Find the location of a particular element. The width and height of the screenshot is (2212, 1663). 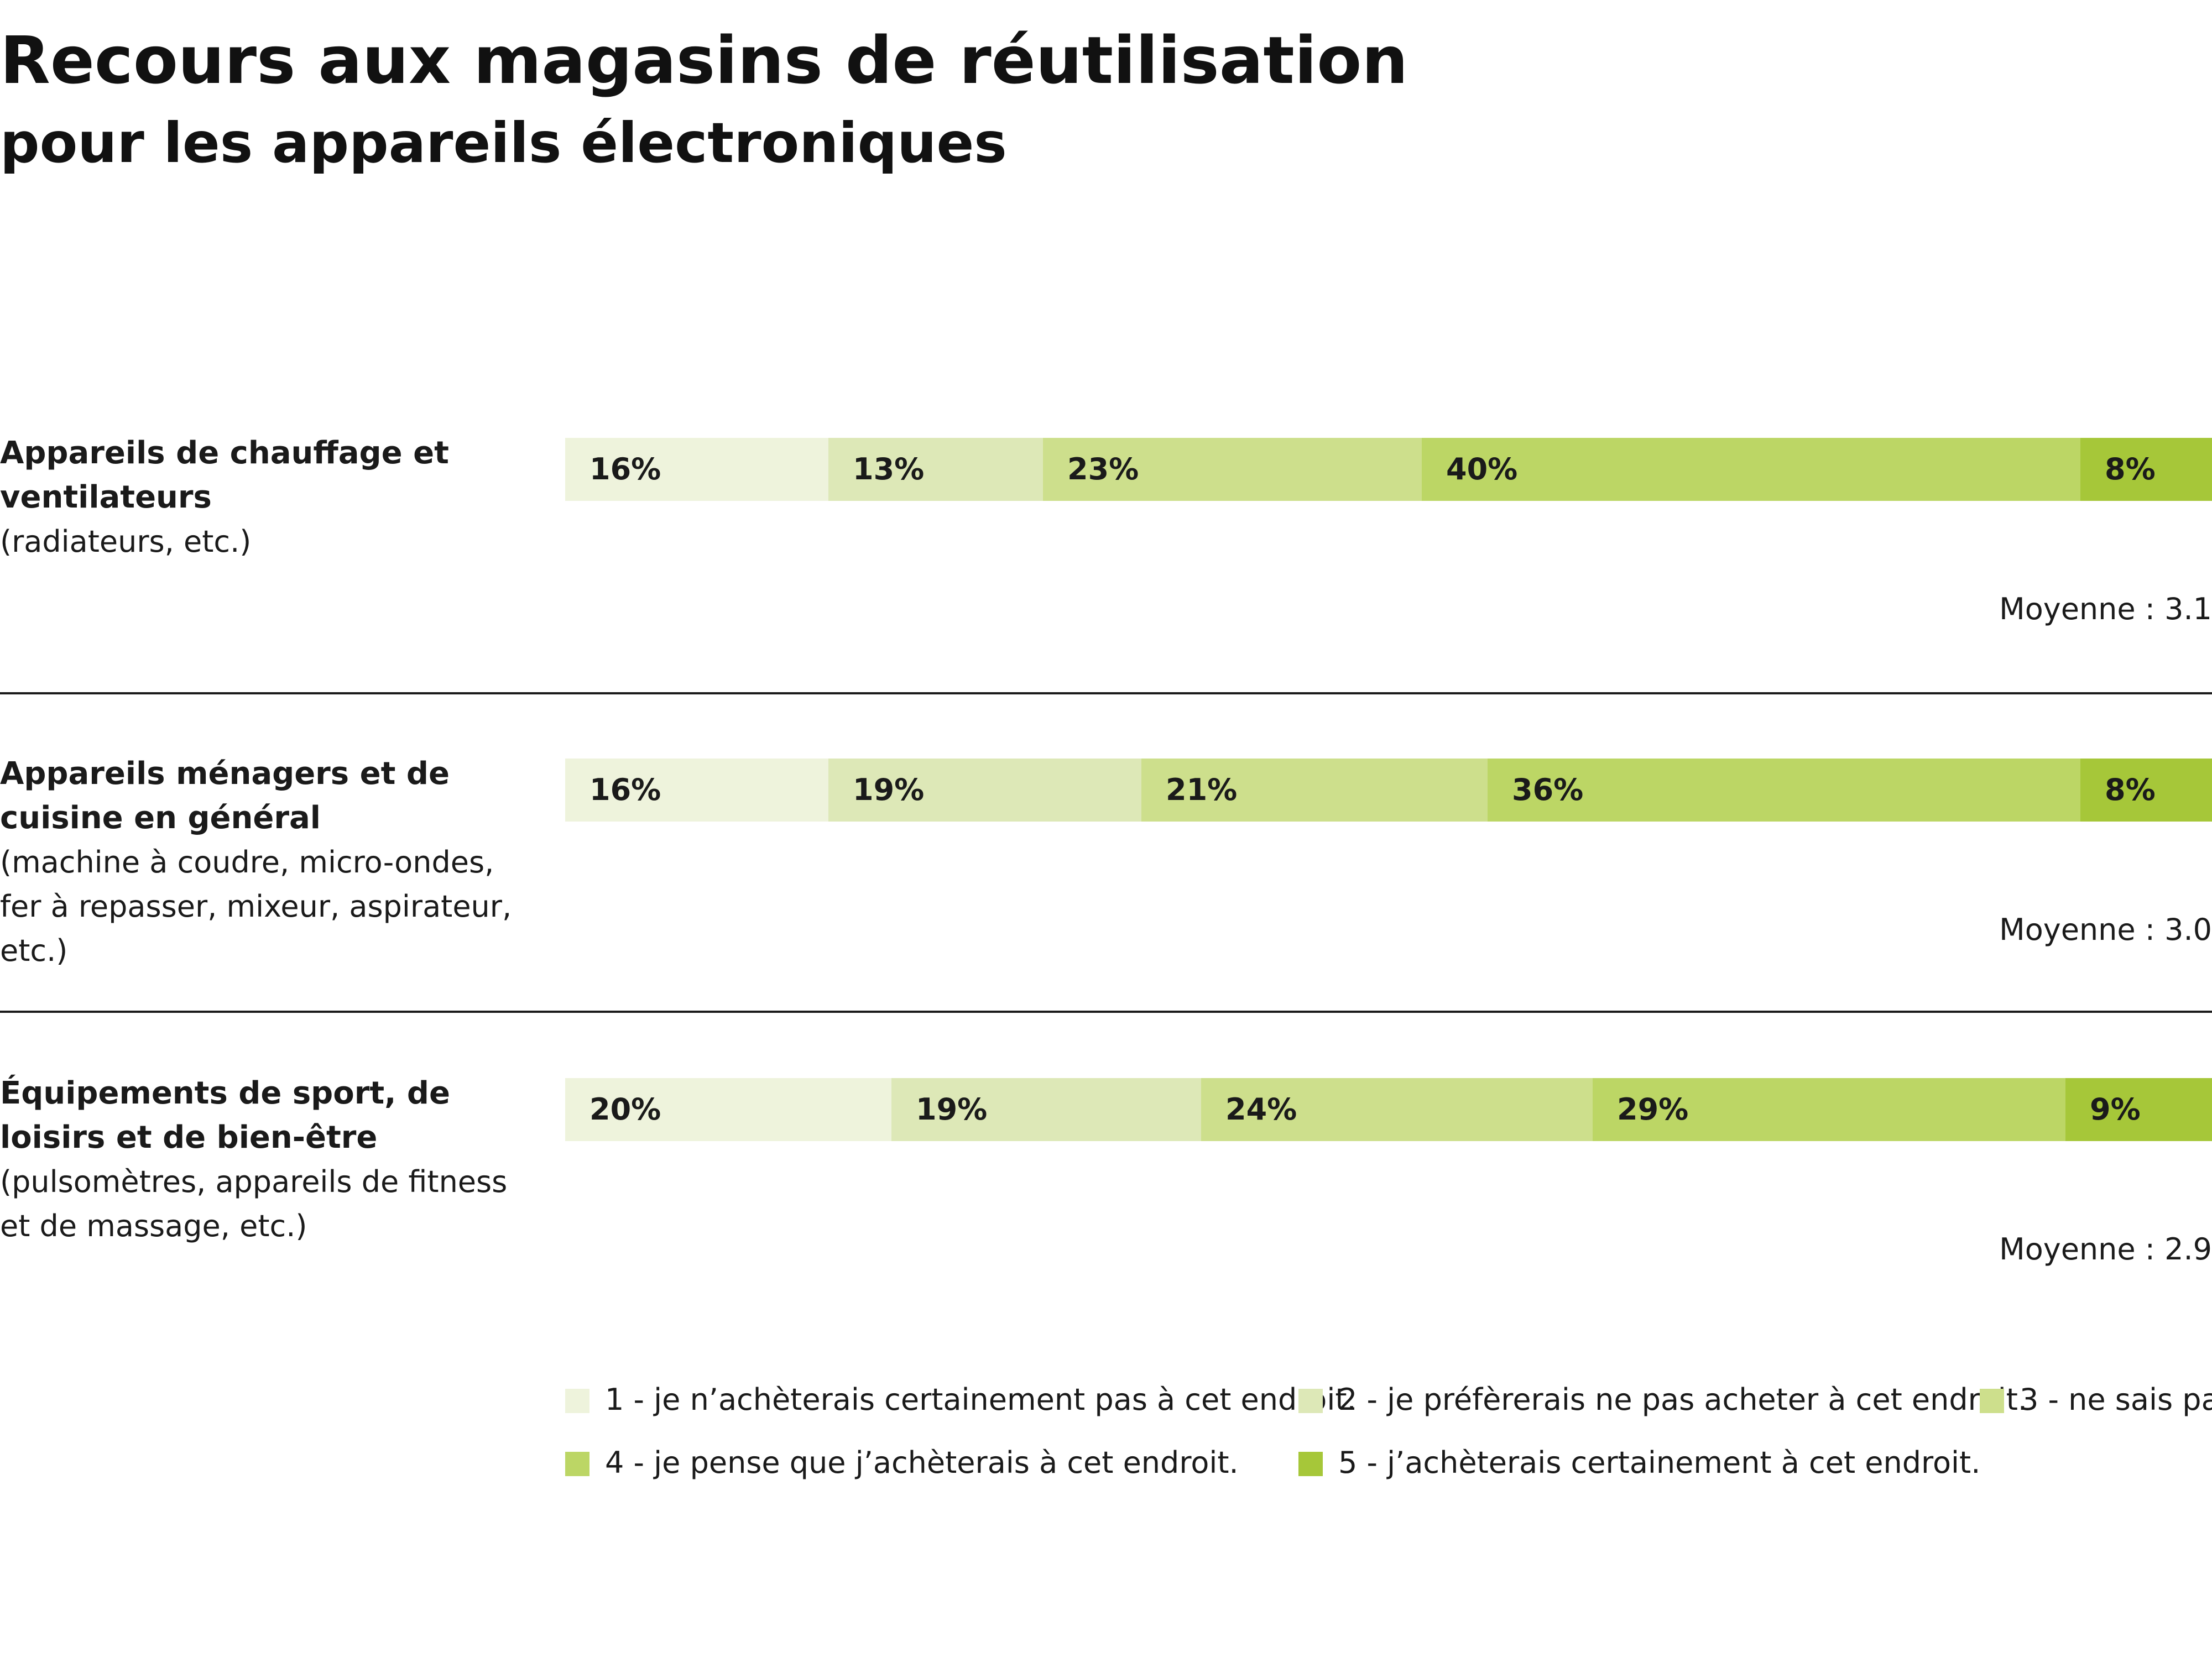

row-description: (radiateurs, etc.) is located at coordinates (126, 541).